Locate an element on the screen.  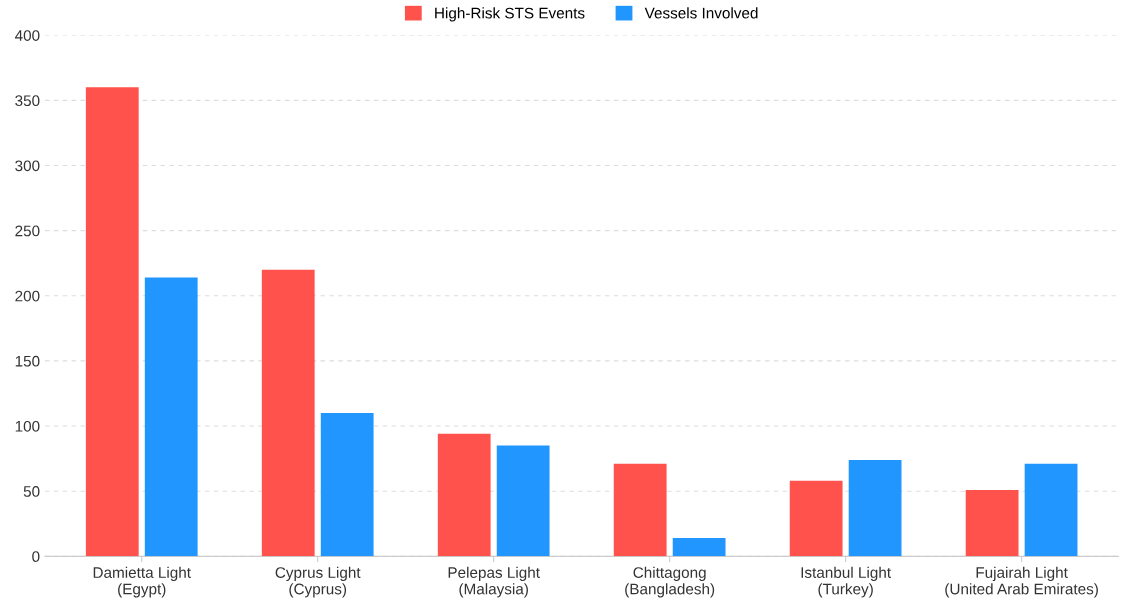
x-tick-label: Pelepas Light (Malaysia) is located at coordinates (494, 582).